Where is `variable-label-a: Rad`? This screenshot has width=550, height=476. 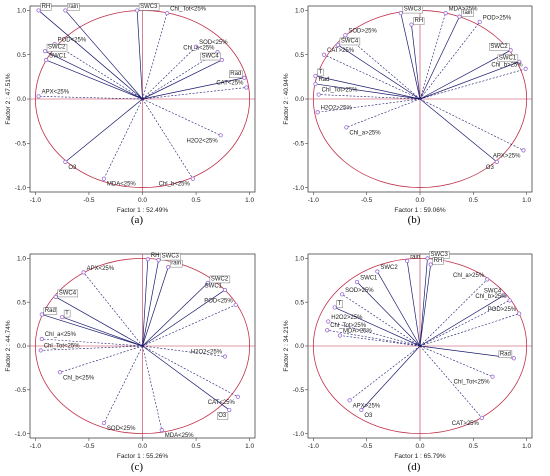
variable-label-a: Rad is located at coordinates (235, 74).